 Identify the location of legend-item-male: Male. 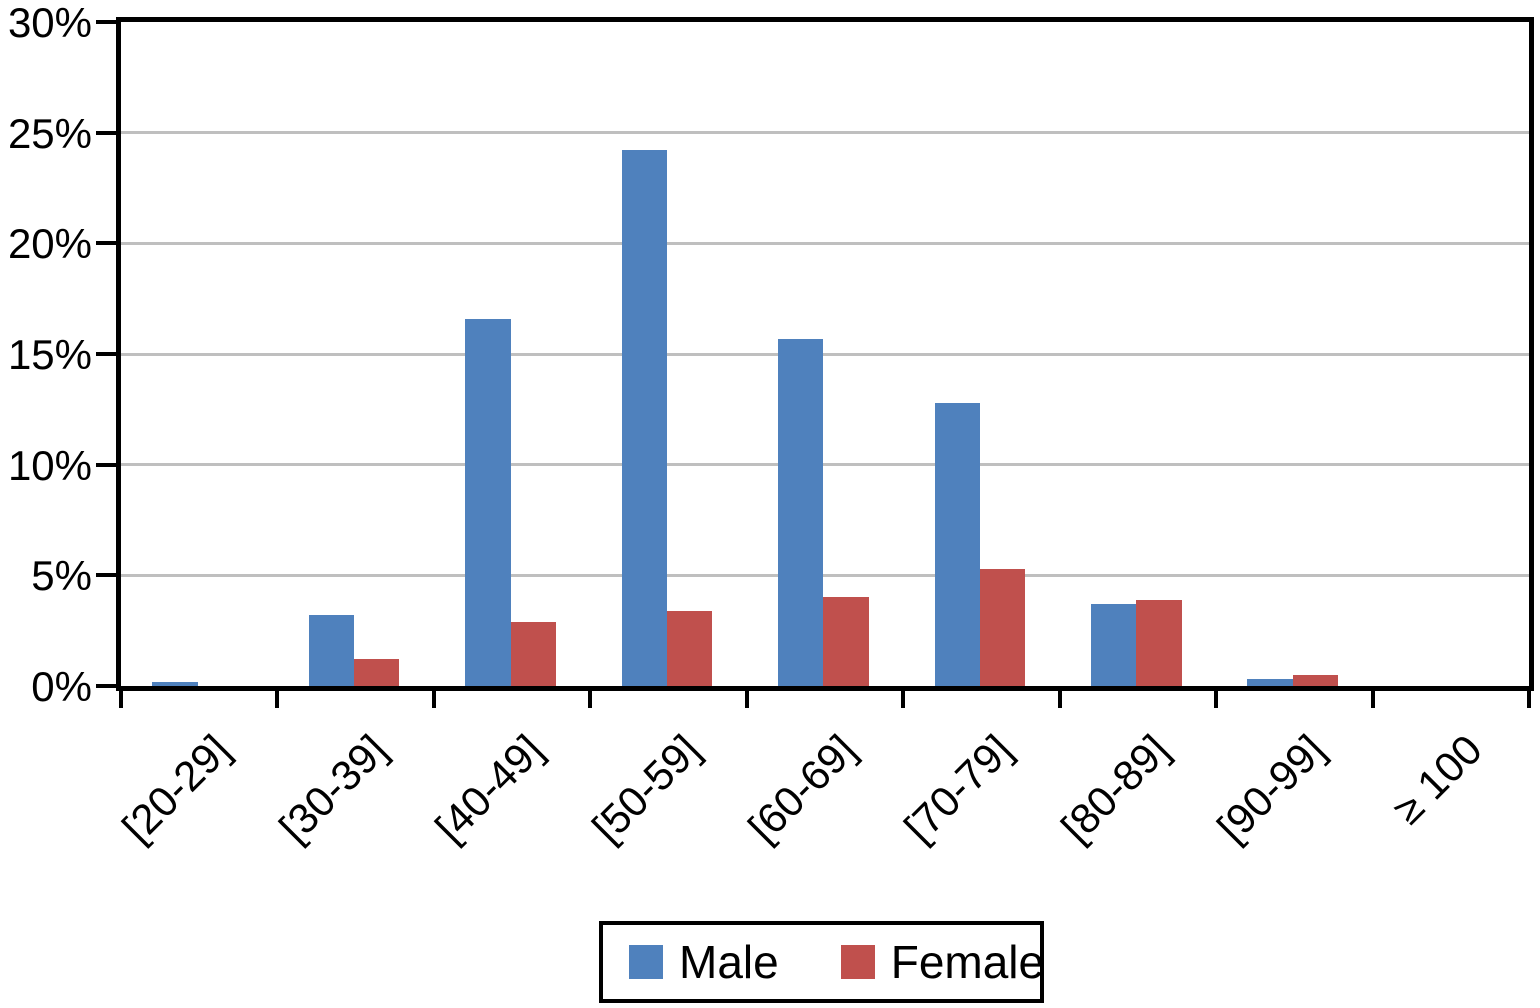
(704, 962).